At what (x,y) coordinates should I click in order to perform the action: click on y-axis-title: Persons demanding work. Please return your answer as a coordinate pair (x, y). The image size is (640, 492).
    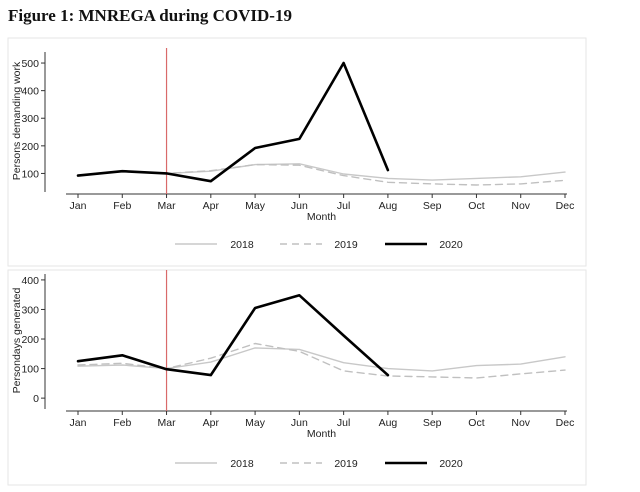
    Looking at the image, I should click on (17, 120).